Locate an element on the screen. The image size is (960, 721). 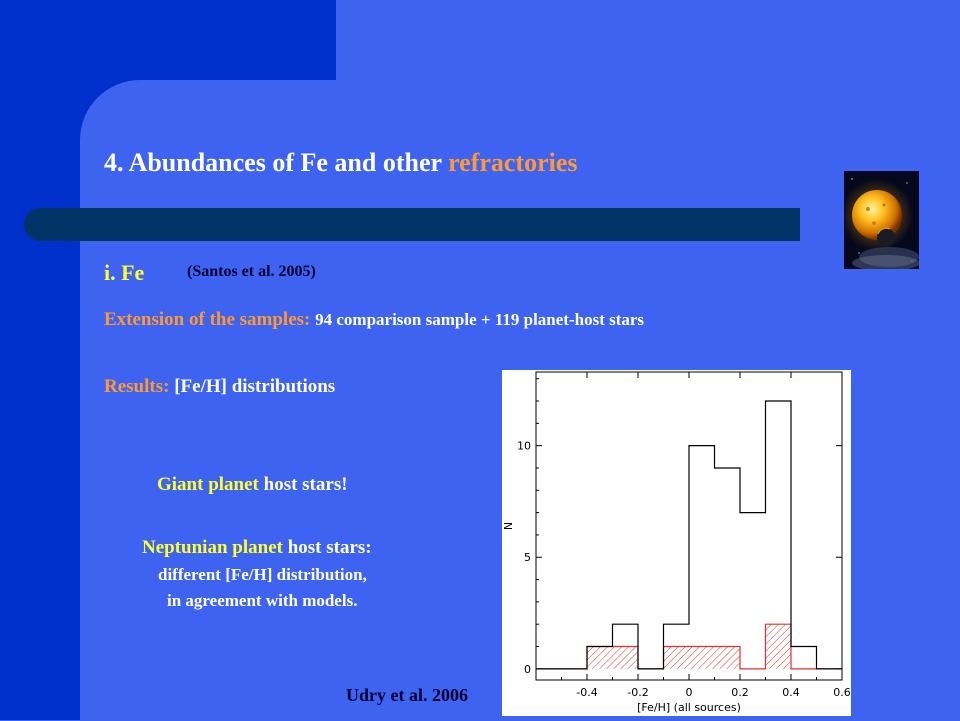
y-tick-label: 0 is located at coordinates (527, 669).